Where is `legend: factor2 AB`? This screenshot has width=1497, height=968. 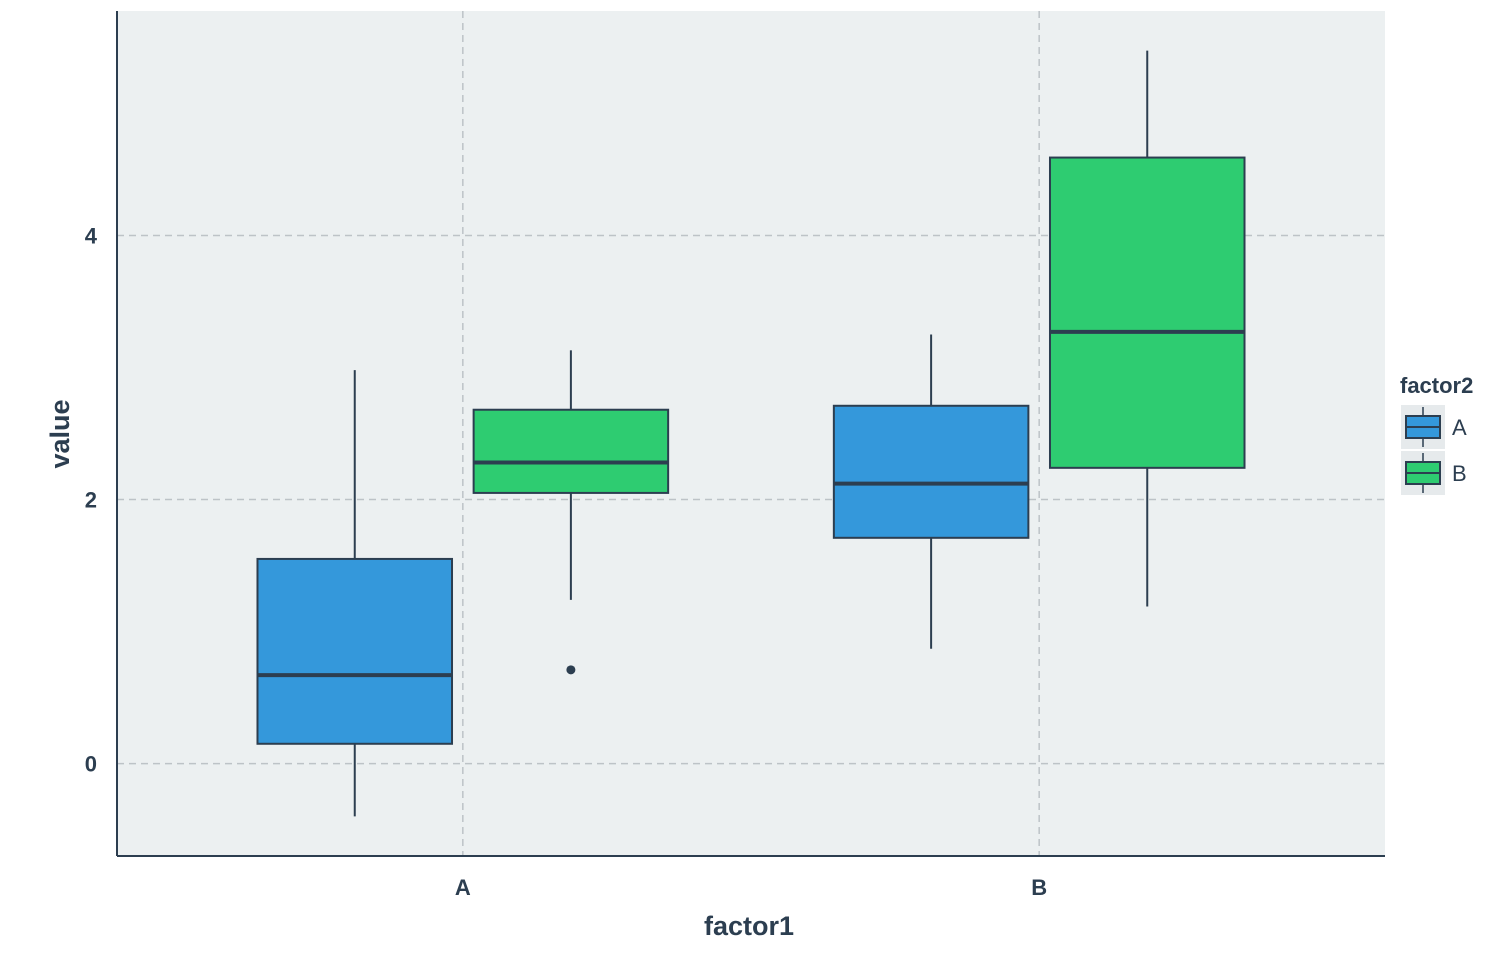
legend: factor2 AB is located at coordinates (1436, 434).